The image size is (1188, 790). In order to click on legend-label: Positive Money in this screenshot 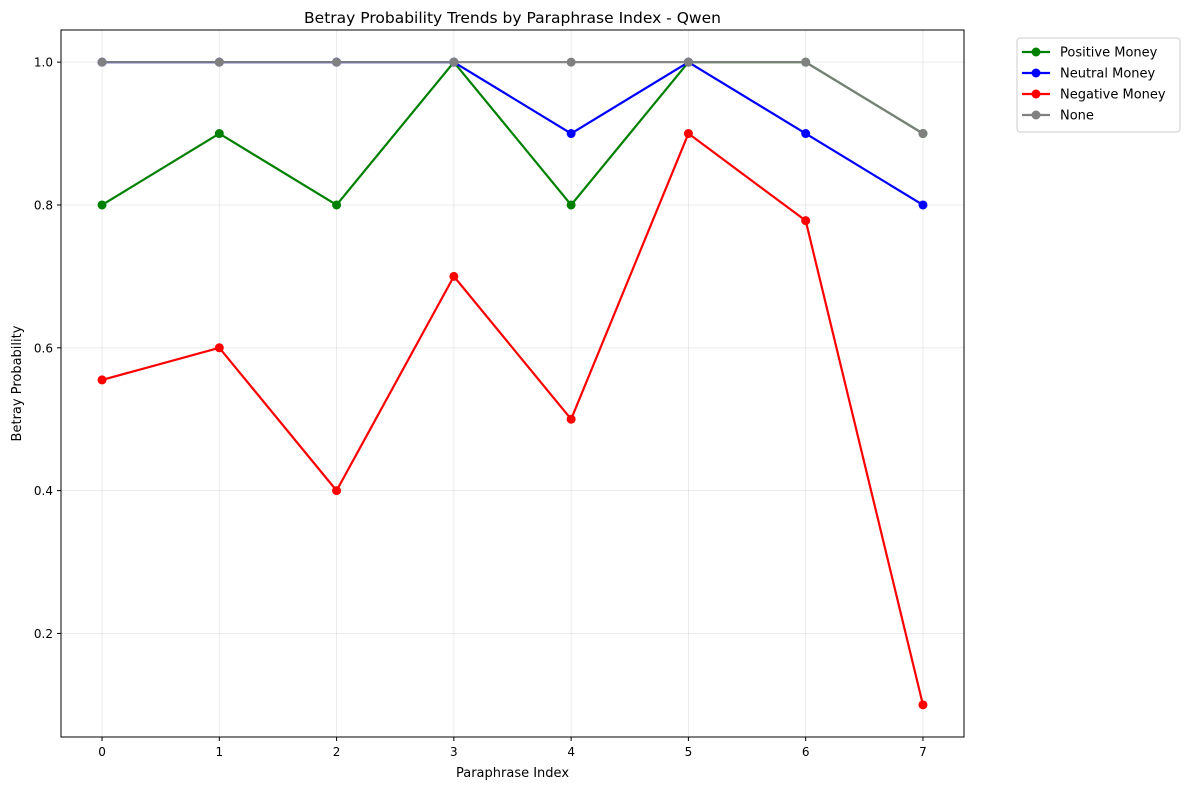, I will do `click(1109, 53)`.